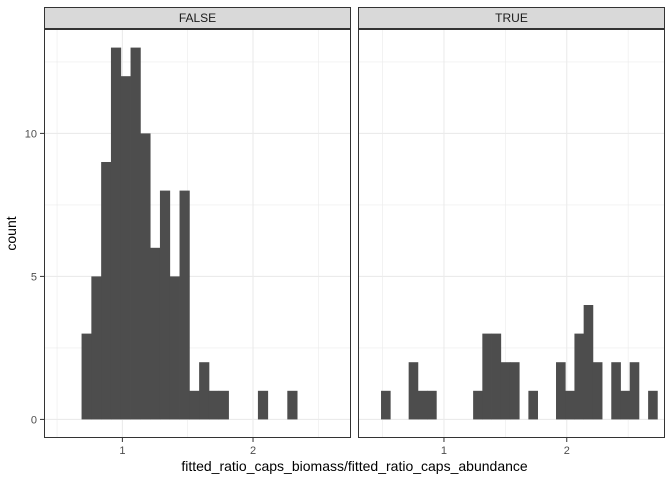  I want to click on y-tick-label: 10, so click(31, 134).